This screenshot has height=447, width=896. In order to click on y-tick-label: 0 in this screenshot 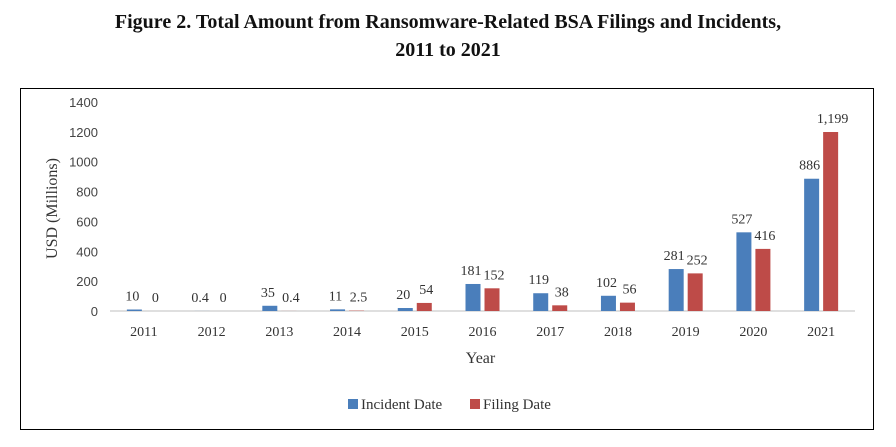, I will do `click(94, 311)`.